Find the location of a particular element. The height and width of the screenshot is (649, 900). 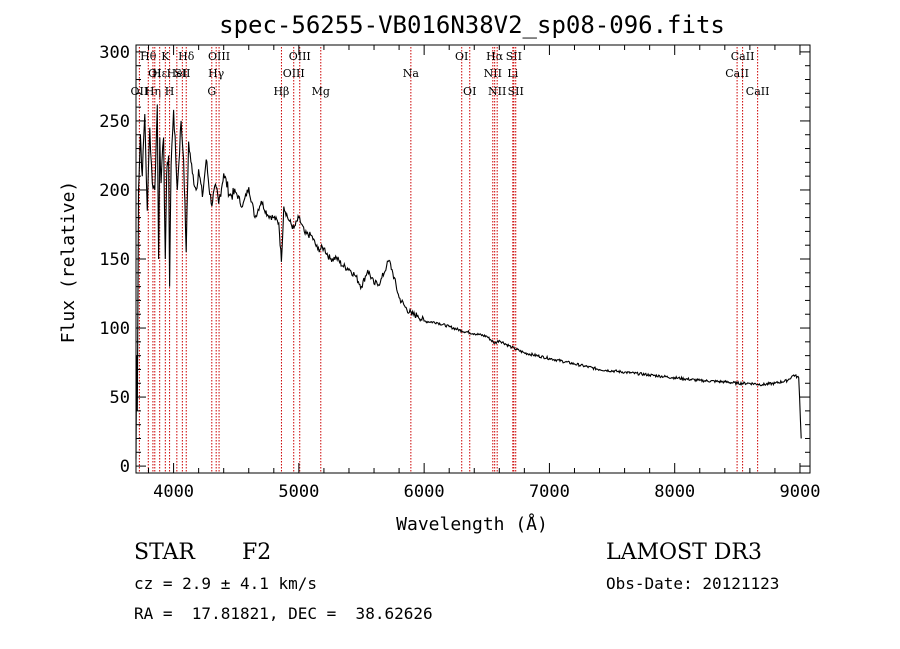

line-label: HeI is located at coordinates (177, 73).